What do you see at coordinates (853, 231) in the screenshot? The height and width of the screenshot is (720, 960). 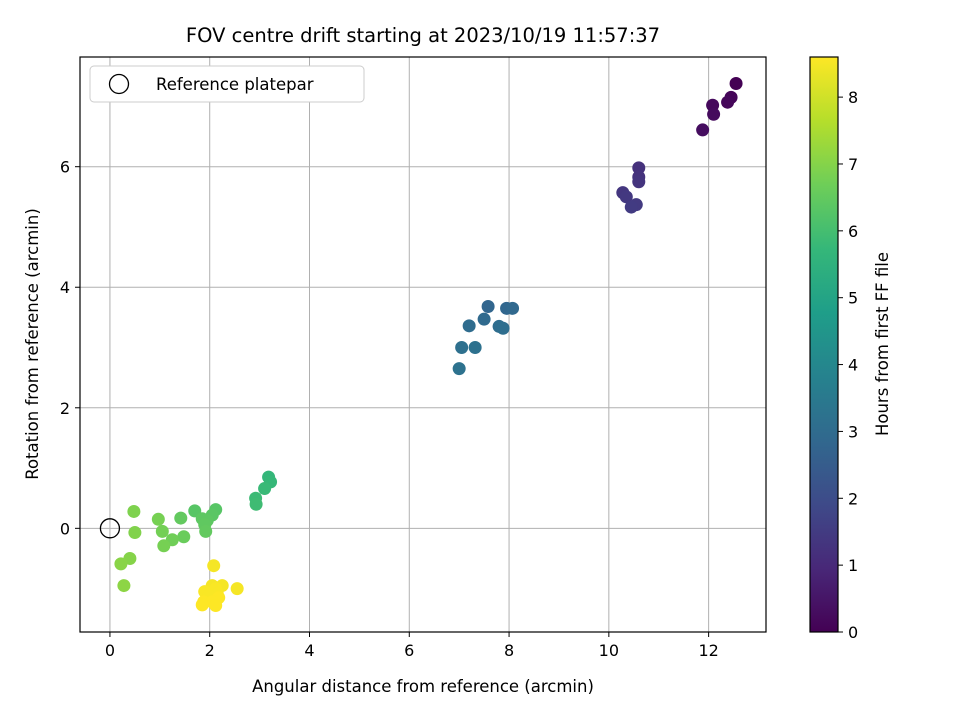 I see `colorbar-tick-label: 6` at bounding box center [853, 231].